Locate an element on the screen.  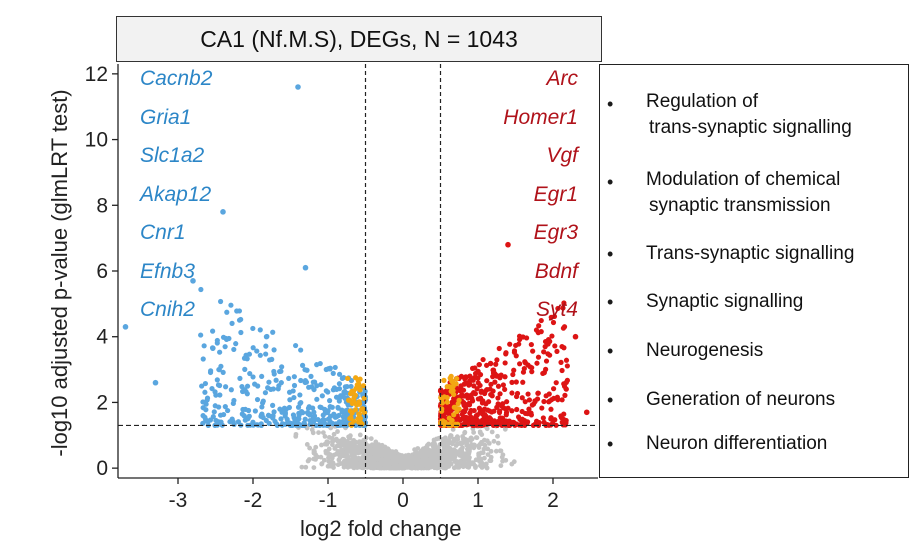
x-axis-label: log2 fold change is located at coordinates (381, 528).